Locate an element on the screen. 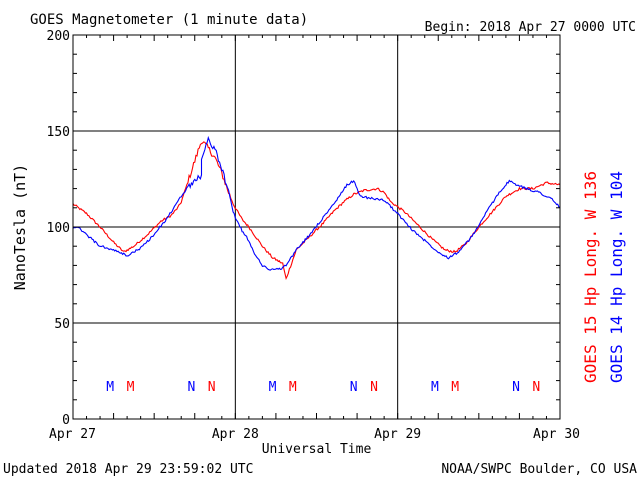  y-tick-label: 0 is located at coordinates (66, 420).